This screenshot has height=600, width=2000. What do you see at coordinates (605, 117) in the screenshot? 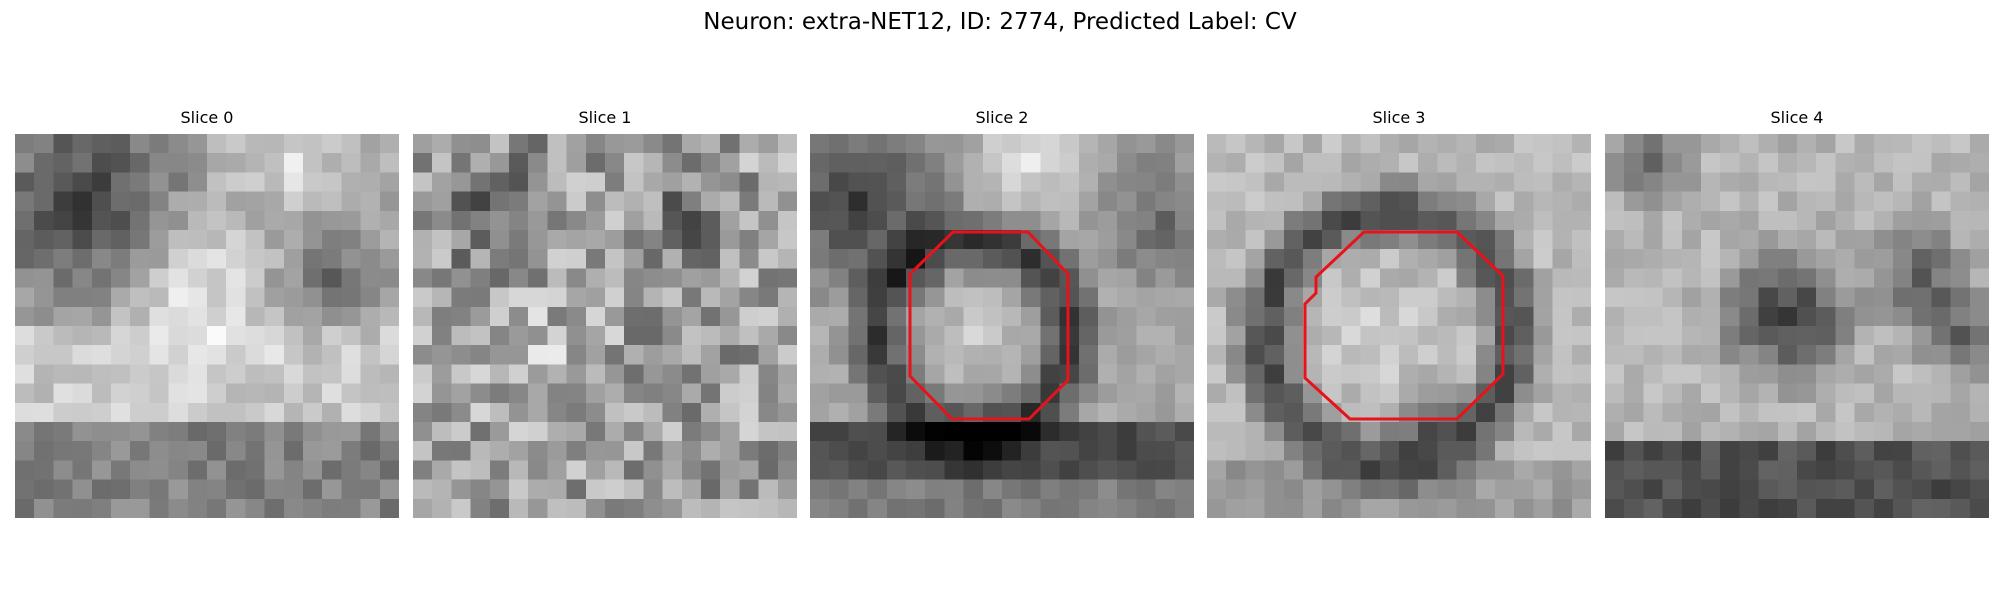
I see `slice-title: Slice 1` at bounding box center [605, 117].